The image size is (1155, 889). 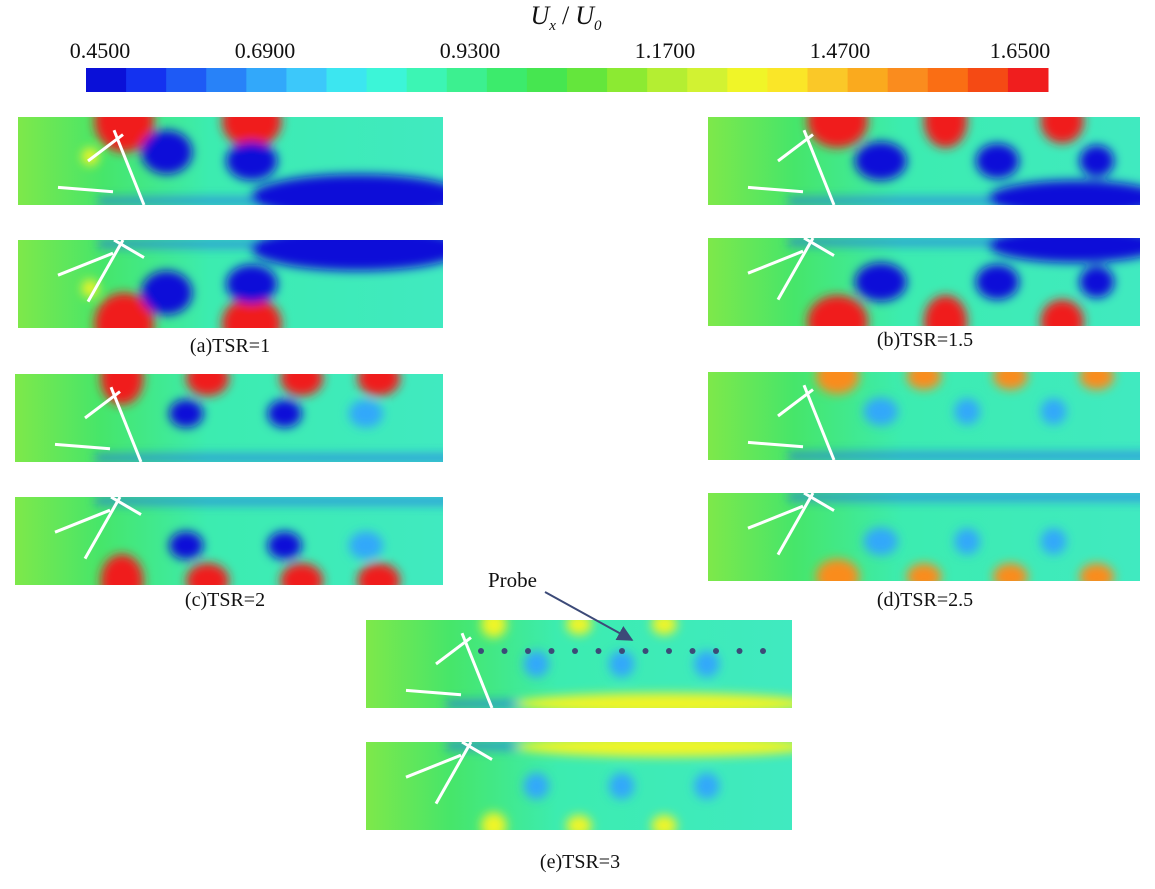 I want to click on probe-arrow, so click(x=589, y=616).